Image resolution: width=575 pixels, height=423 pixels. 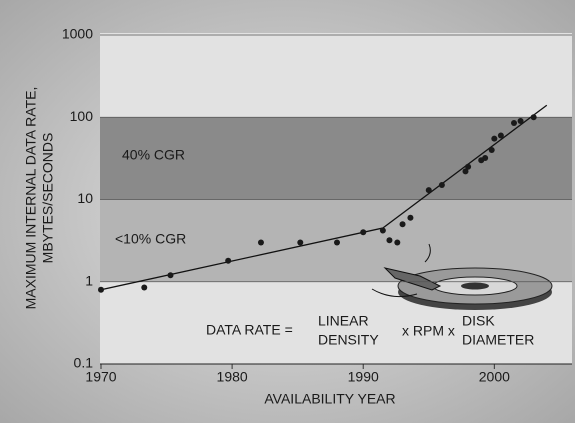 What do you see at coordinates (153, 155) in the screenshot?
I see `band-annotation: 40% CGR` at bounding box center [153, 155].